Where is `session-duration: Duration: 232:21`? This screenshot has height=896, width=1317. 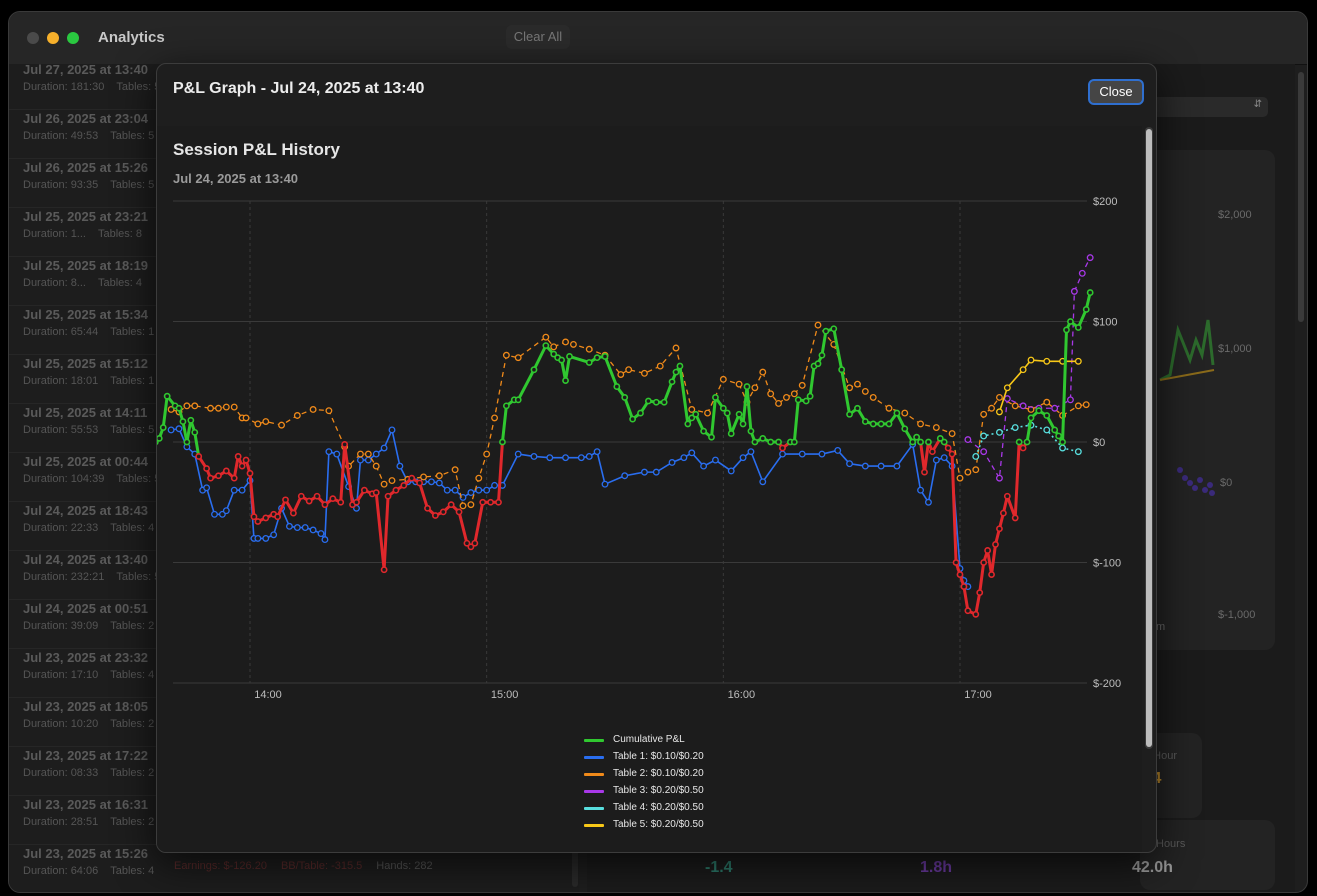 session-duration: Duration: 232:21 is located at coordinates (64, 577).